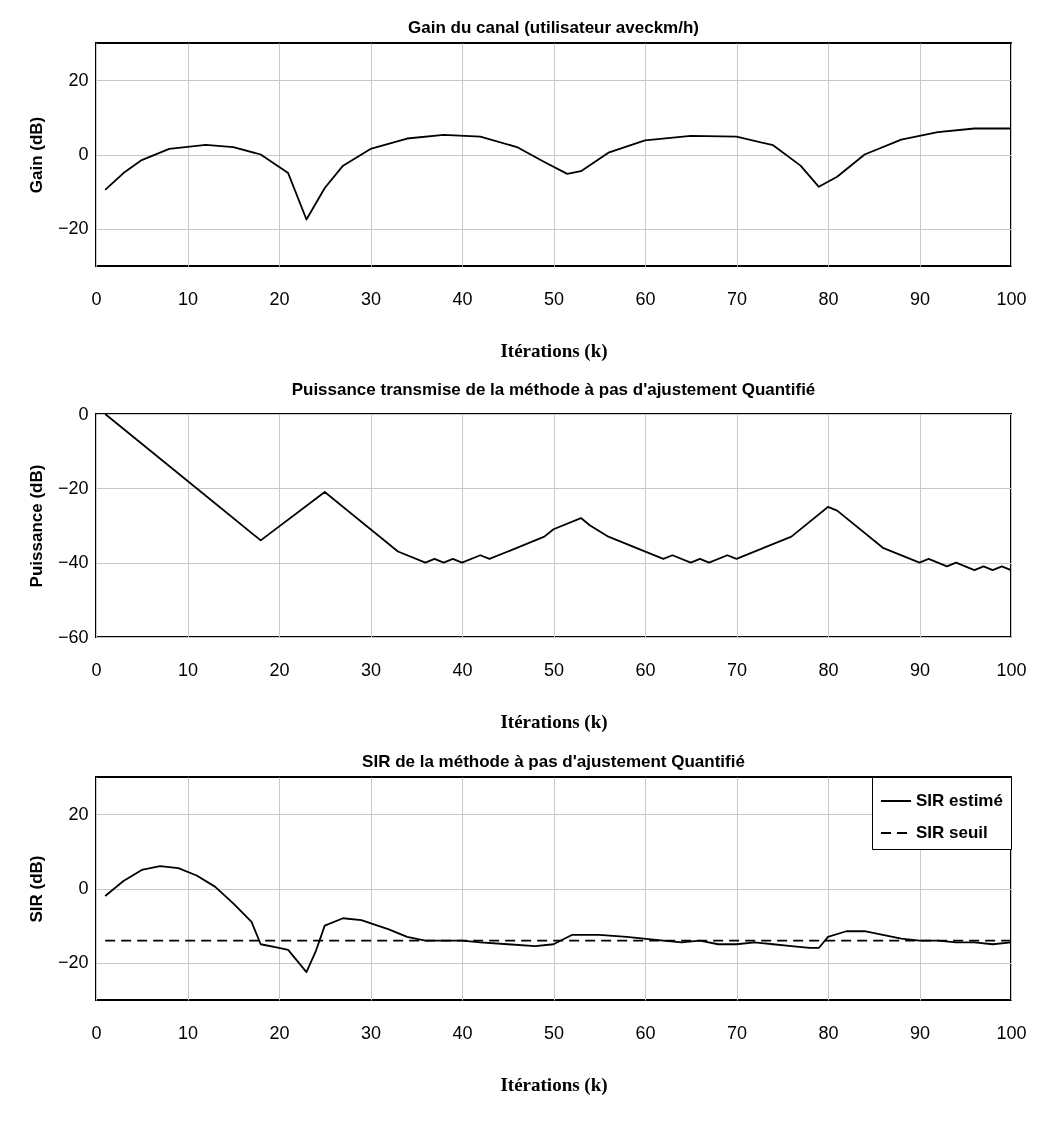 This screenshot has width=1037, height=1121. I want to click on y-axis-title: Gain (dB), so click(36, 155).